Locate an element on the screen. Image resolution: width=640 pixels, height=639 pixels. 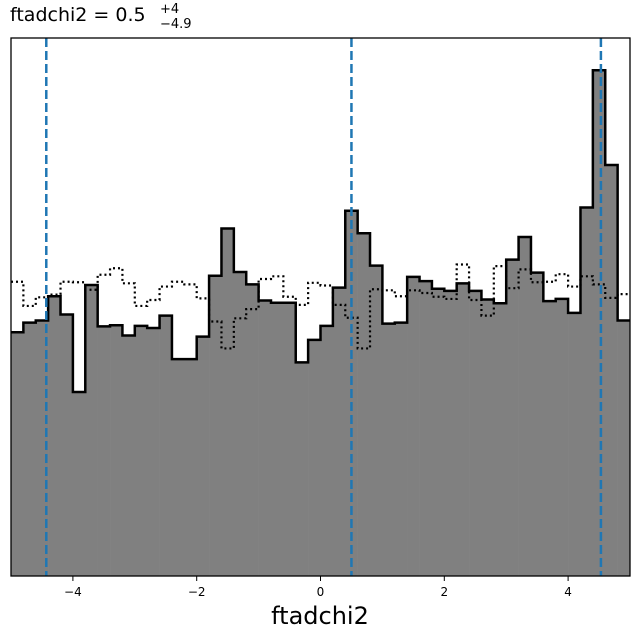
x-tick-label: 2 is located at coordinates (444, 592).